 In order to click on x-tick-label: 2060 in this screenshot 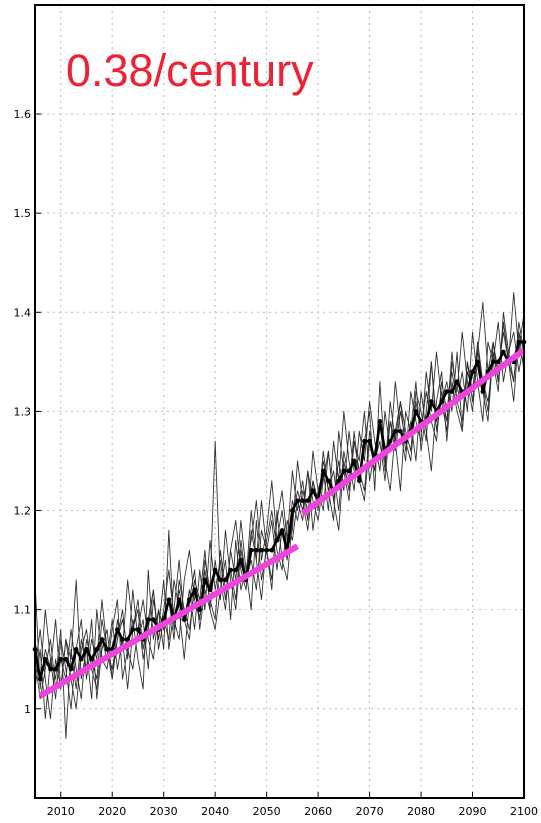, I will do `click(318, 811)`.